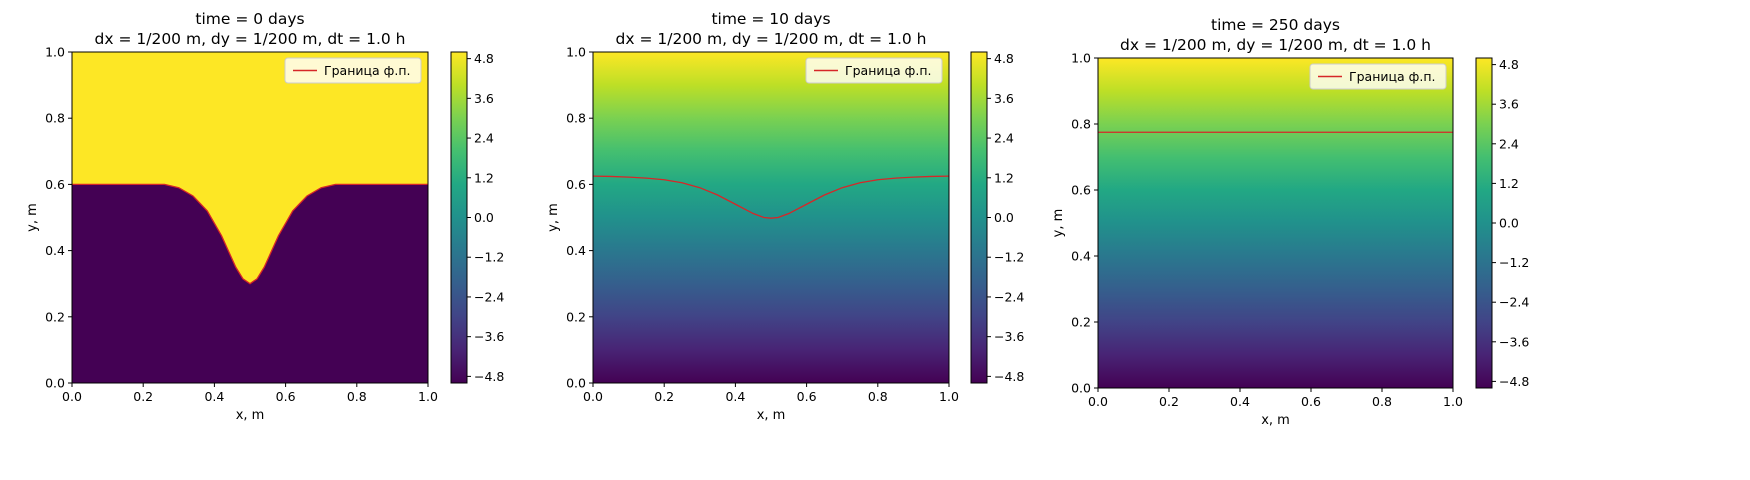 This screenshot has width=1750, height=480. What do you see at coordinates (770, 19) in the screenshot?
I see `chart-title: time = 10 days` at bounding box center [770, 19].